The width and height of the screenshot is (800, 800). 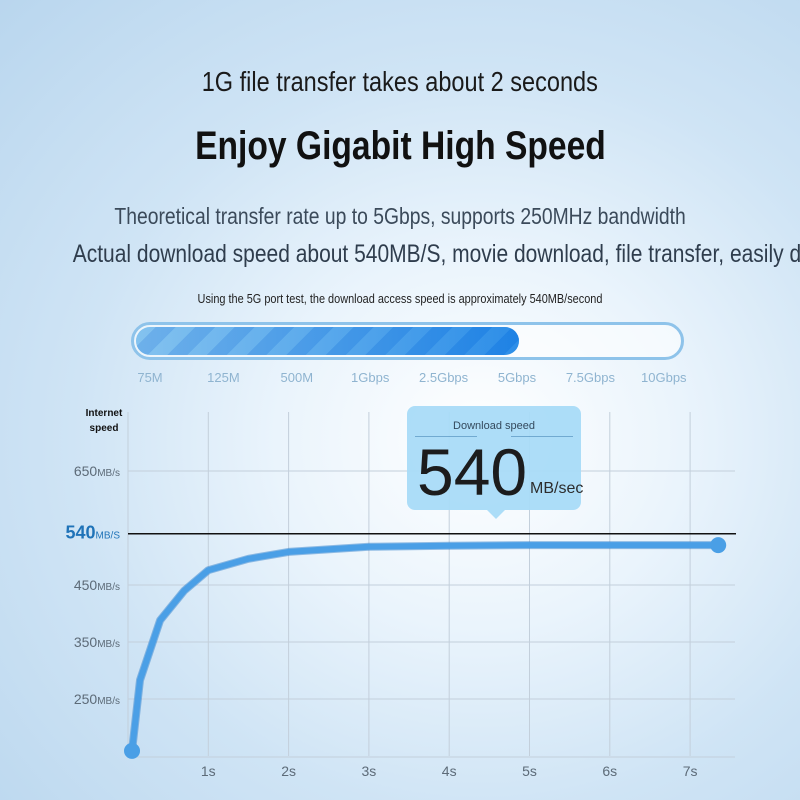 I want to click on x-tick-label: 2s, so click(x=288, y=771).